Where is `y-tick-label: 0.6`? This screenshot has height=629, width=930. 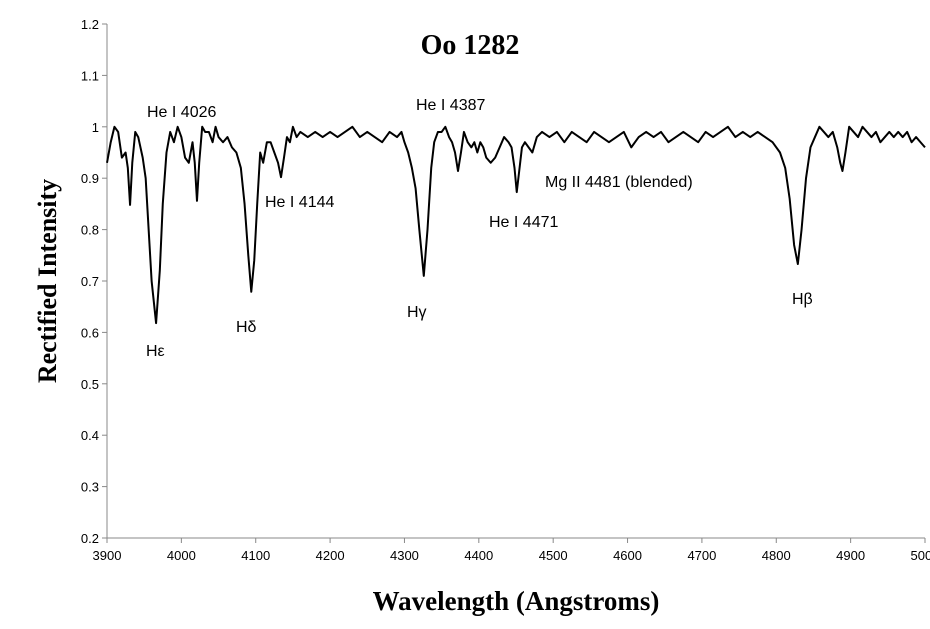 y-tick-label: 0.6 is located at coordinates (90, 332).